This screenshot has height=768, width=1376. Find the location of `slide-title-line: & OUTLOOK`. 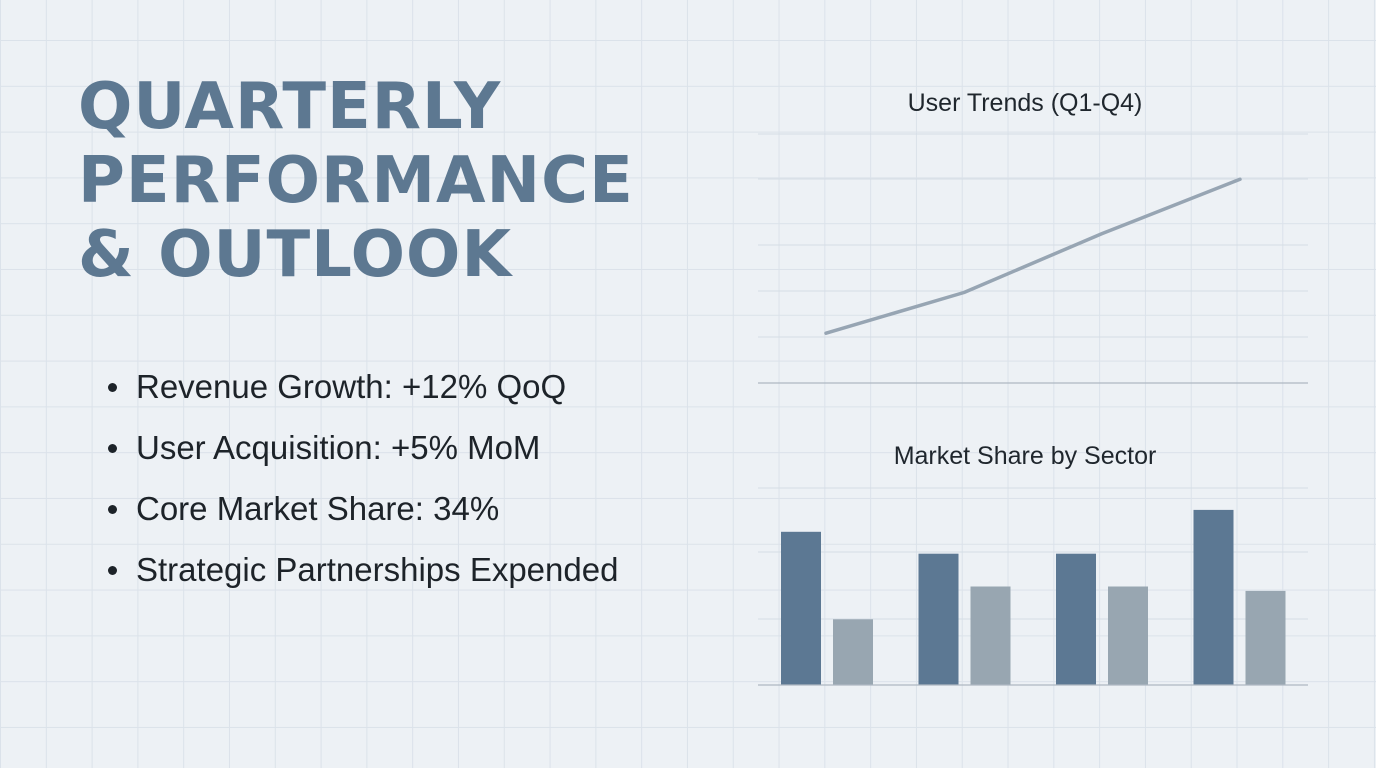

slide-title-line: & OUTLOOK is located at coordinates (295, 255).